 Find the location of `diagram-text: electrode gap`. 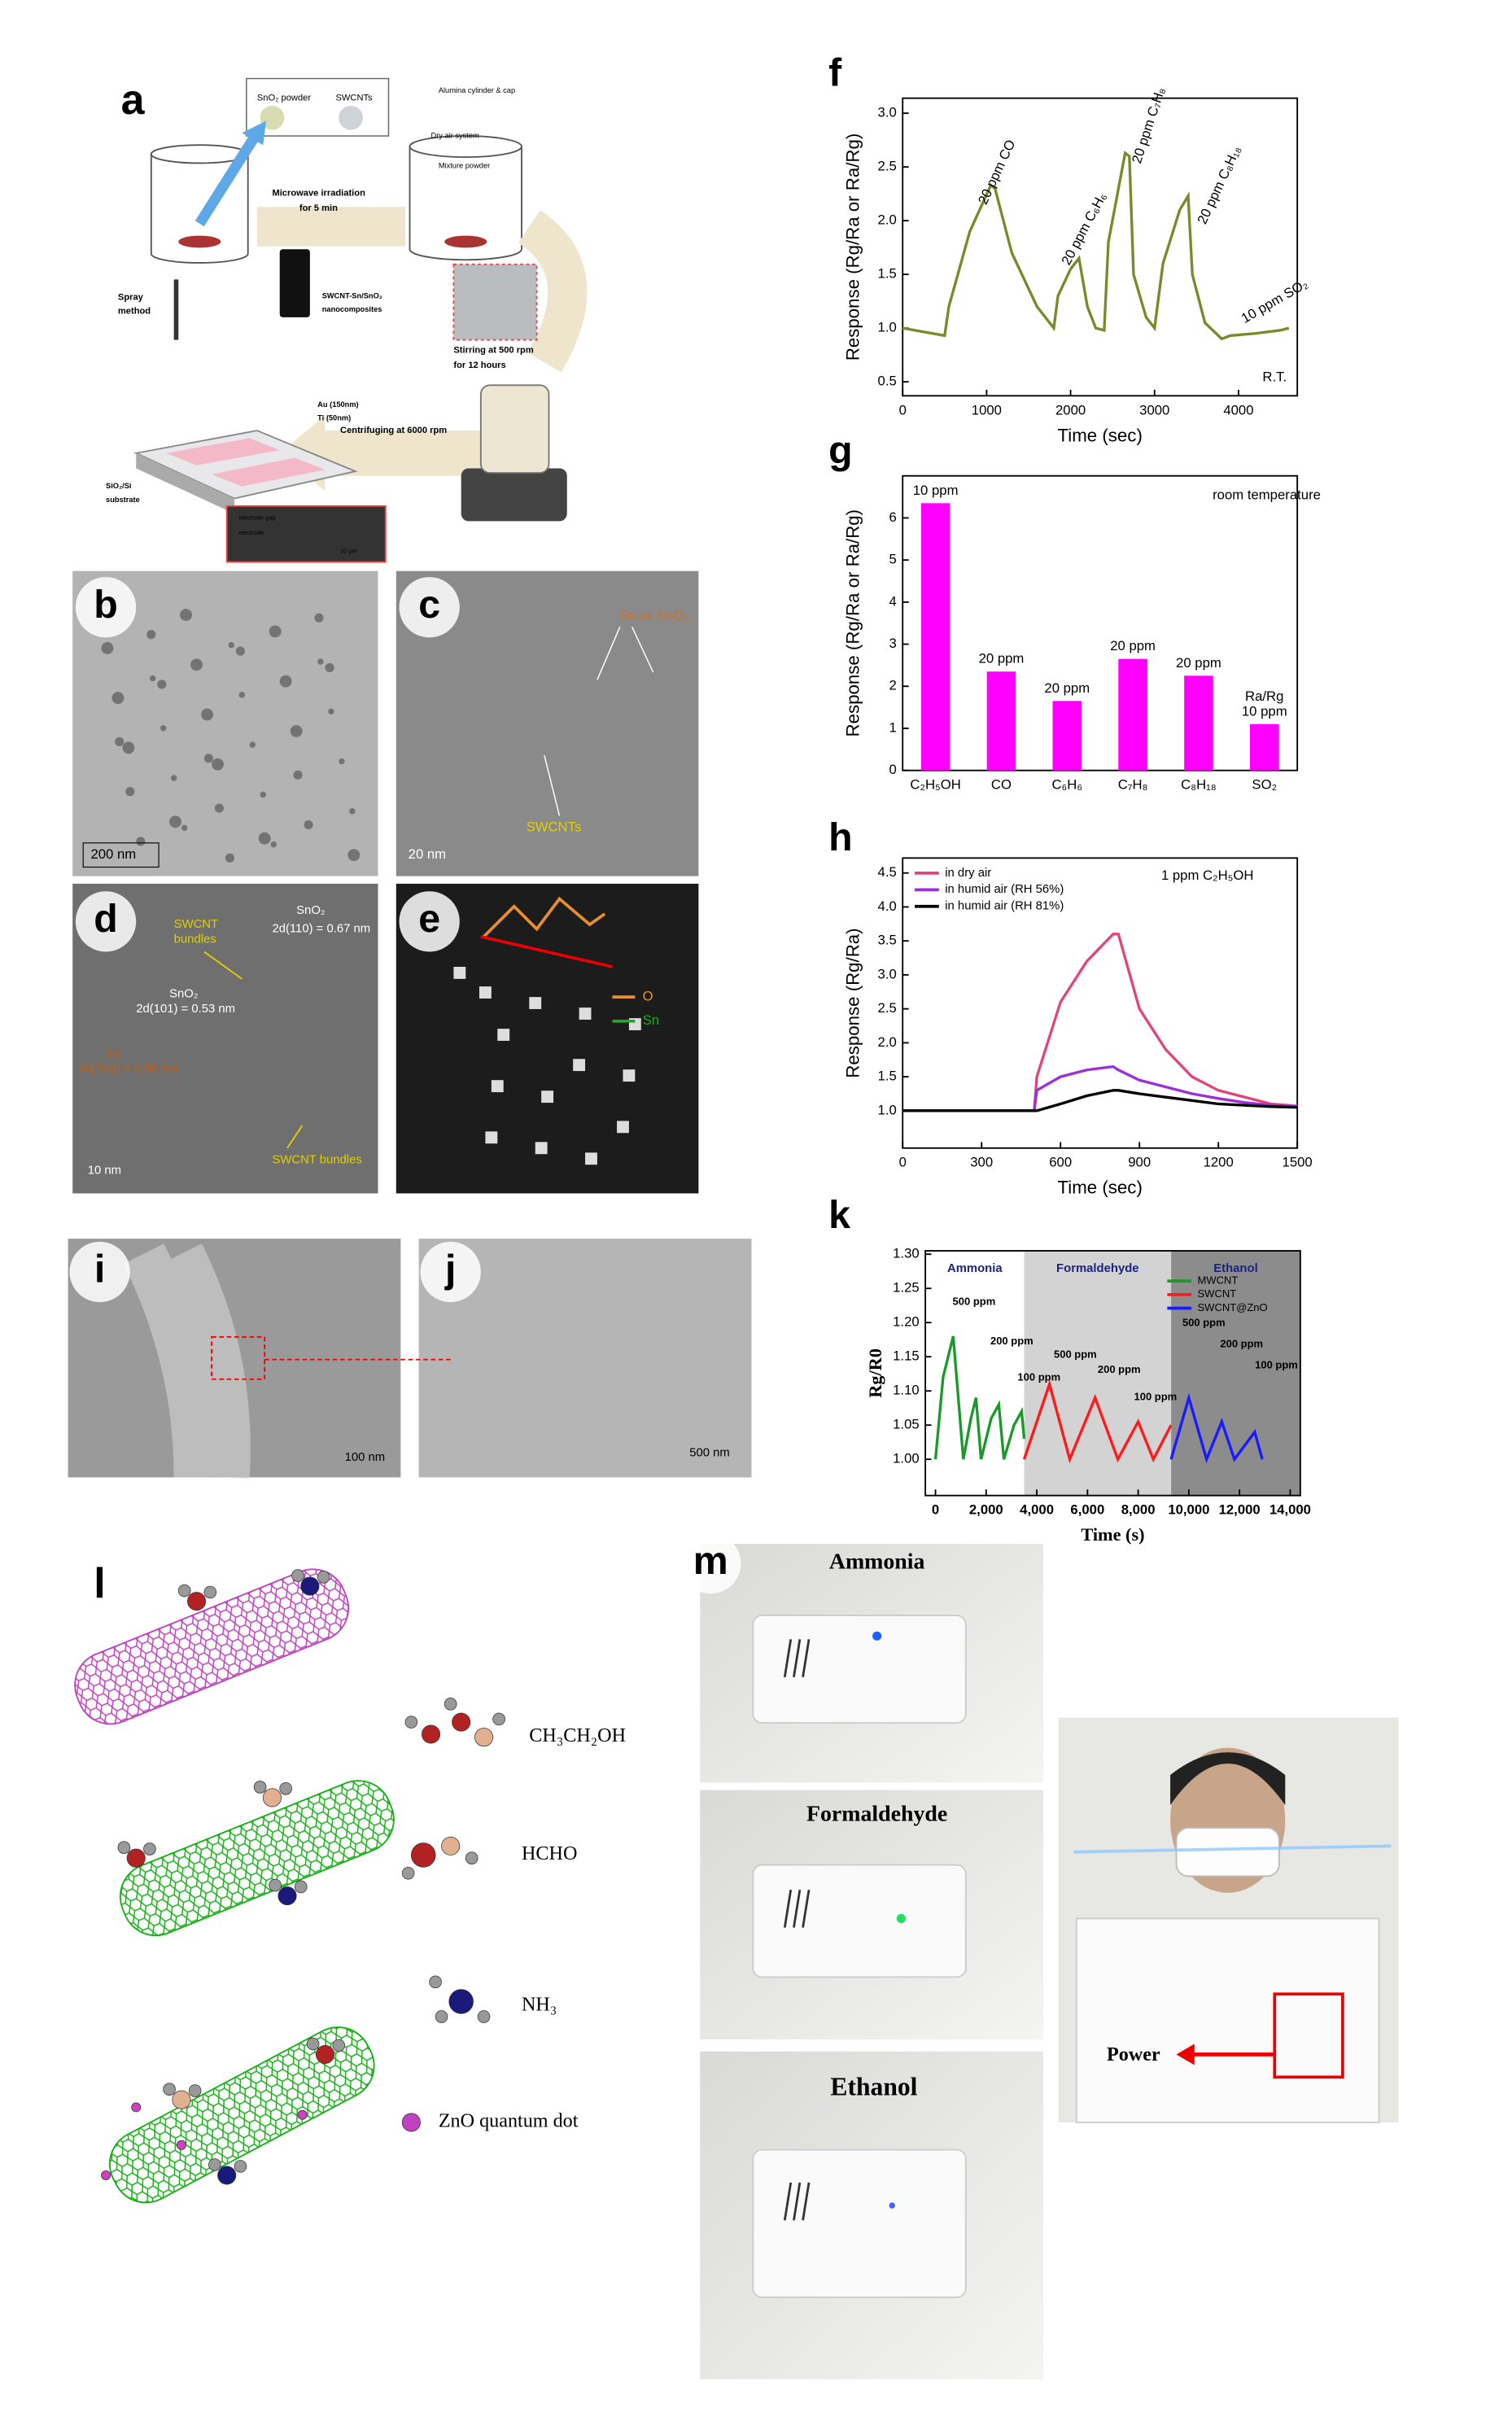

diagram-text: electrode gap is located at coordinates (257, 518).